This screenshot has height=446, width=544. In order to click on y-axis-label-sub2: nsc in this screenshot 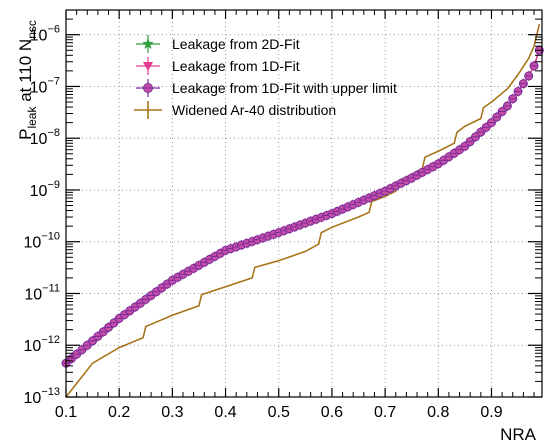, I will do `click(32, 29)`.